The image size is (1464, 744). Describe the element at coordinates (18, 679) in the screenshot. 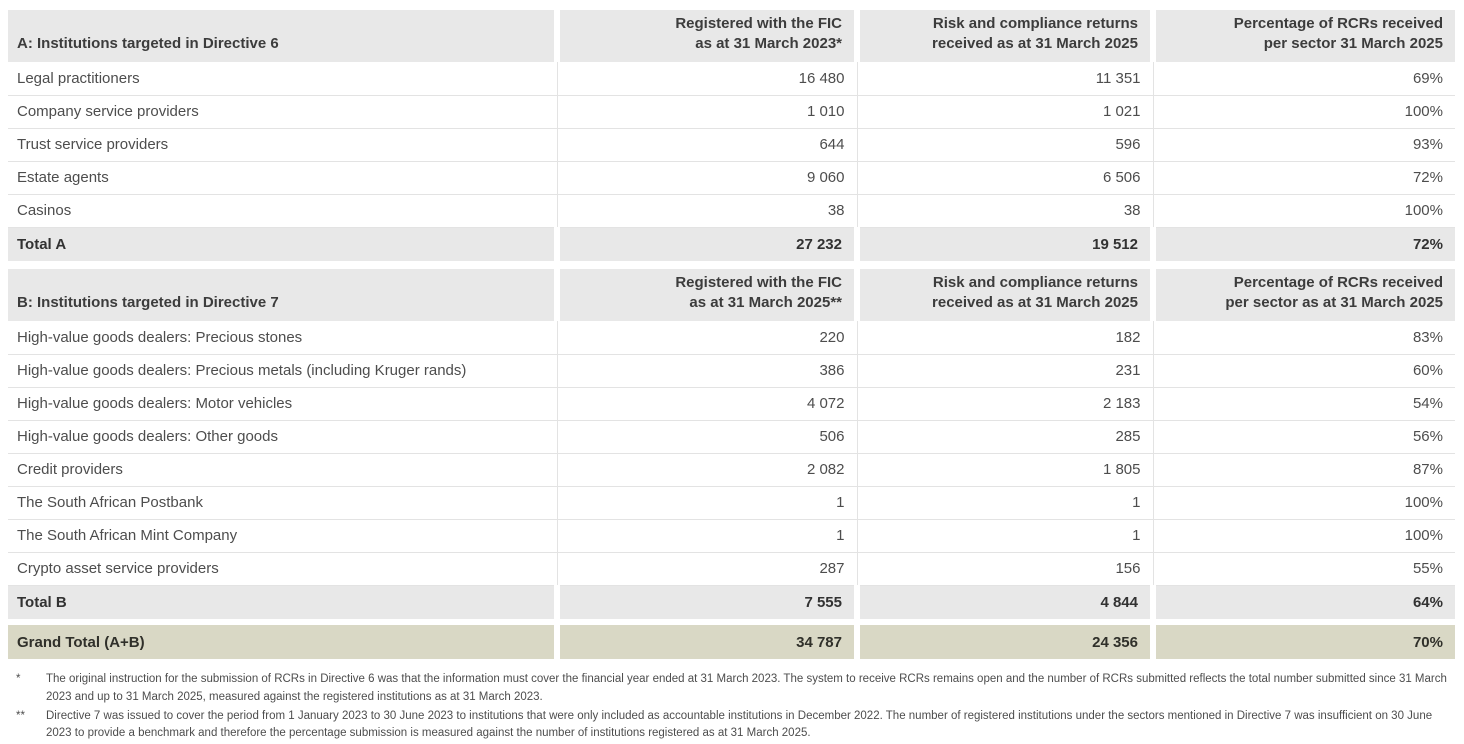

I see `footnote-marker: *` at that location.